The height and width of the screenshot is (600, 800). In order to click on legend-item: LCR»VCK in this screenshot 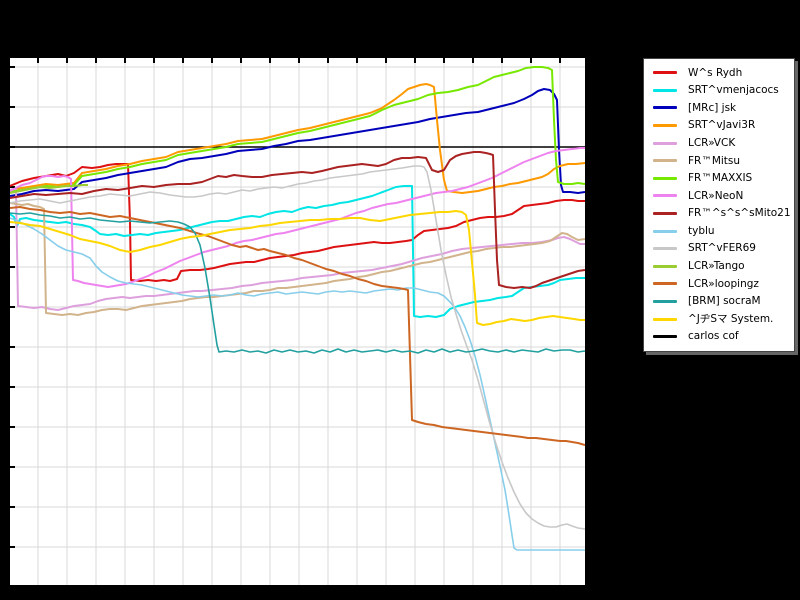, I will do `click(719, 143)`.